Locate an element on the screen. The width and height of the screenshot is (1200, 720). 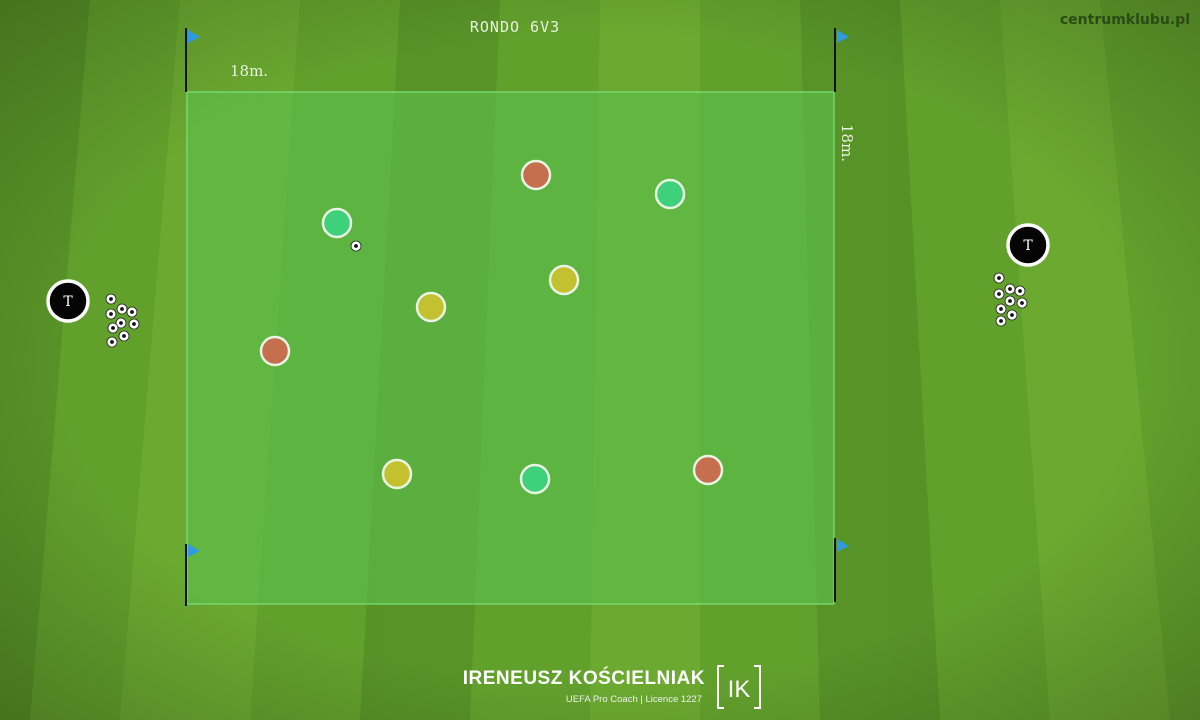
balls is located at coordinates (566, 294).